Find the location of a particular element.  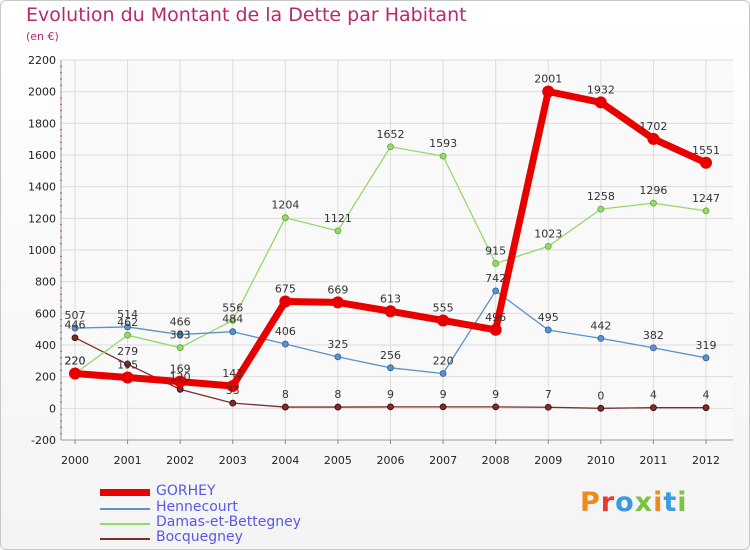

data-label: 675 is located at coordinates (285, 288).